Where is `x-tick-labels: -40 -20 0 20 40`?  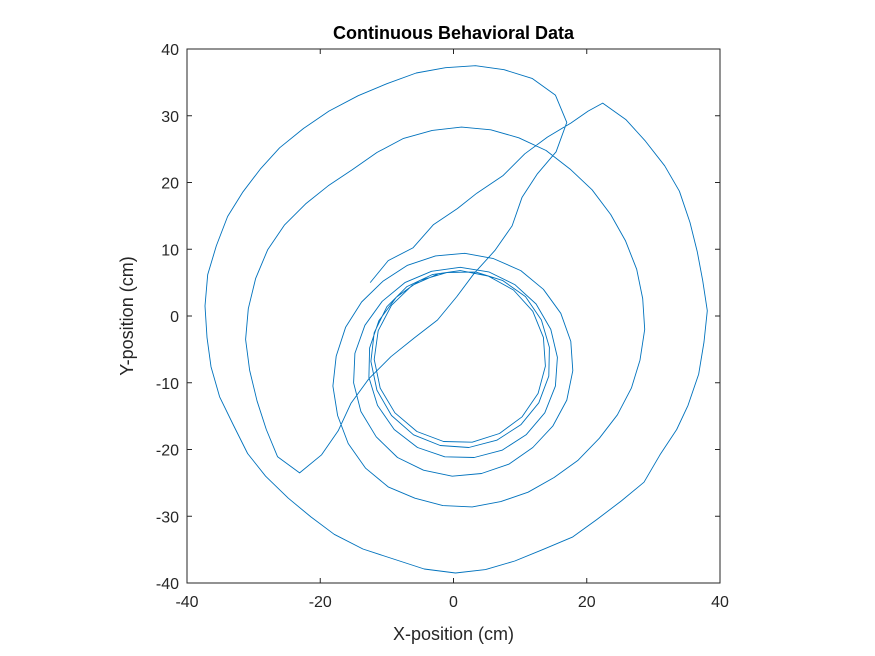 x-tick-labels: -40 -20 0 20 40 is located at coordinates (452, 602).